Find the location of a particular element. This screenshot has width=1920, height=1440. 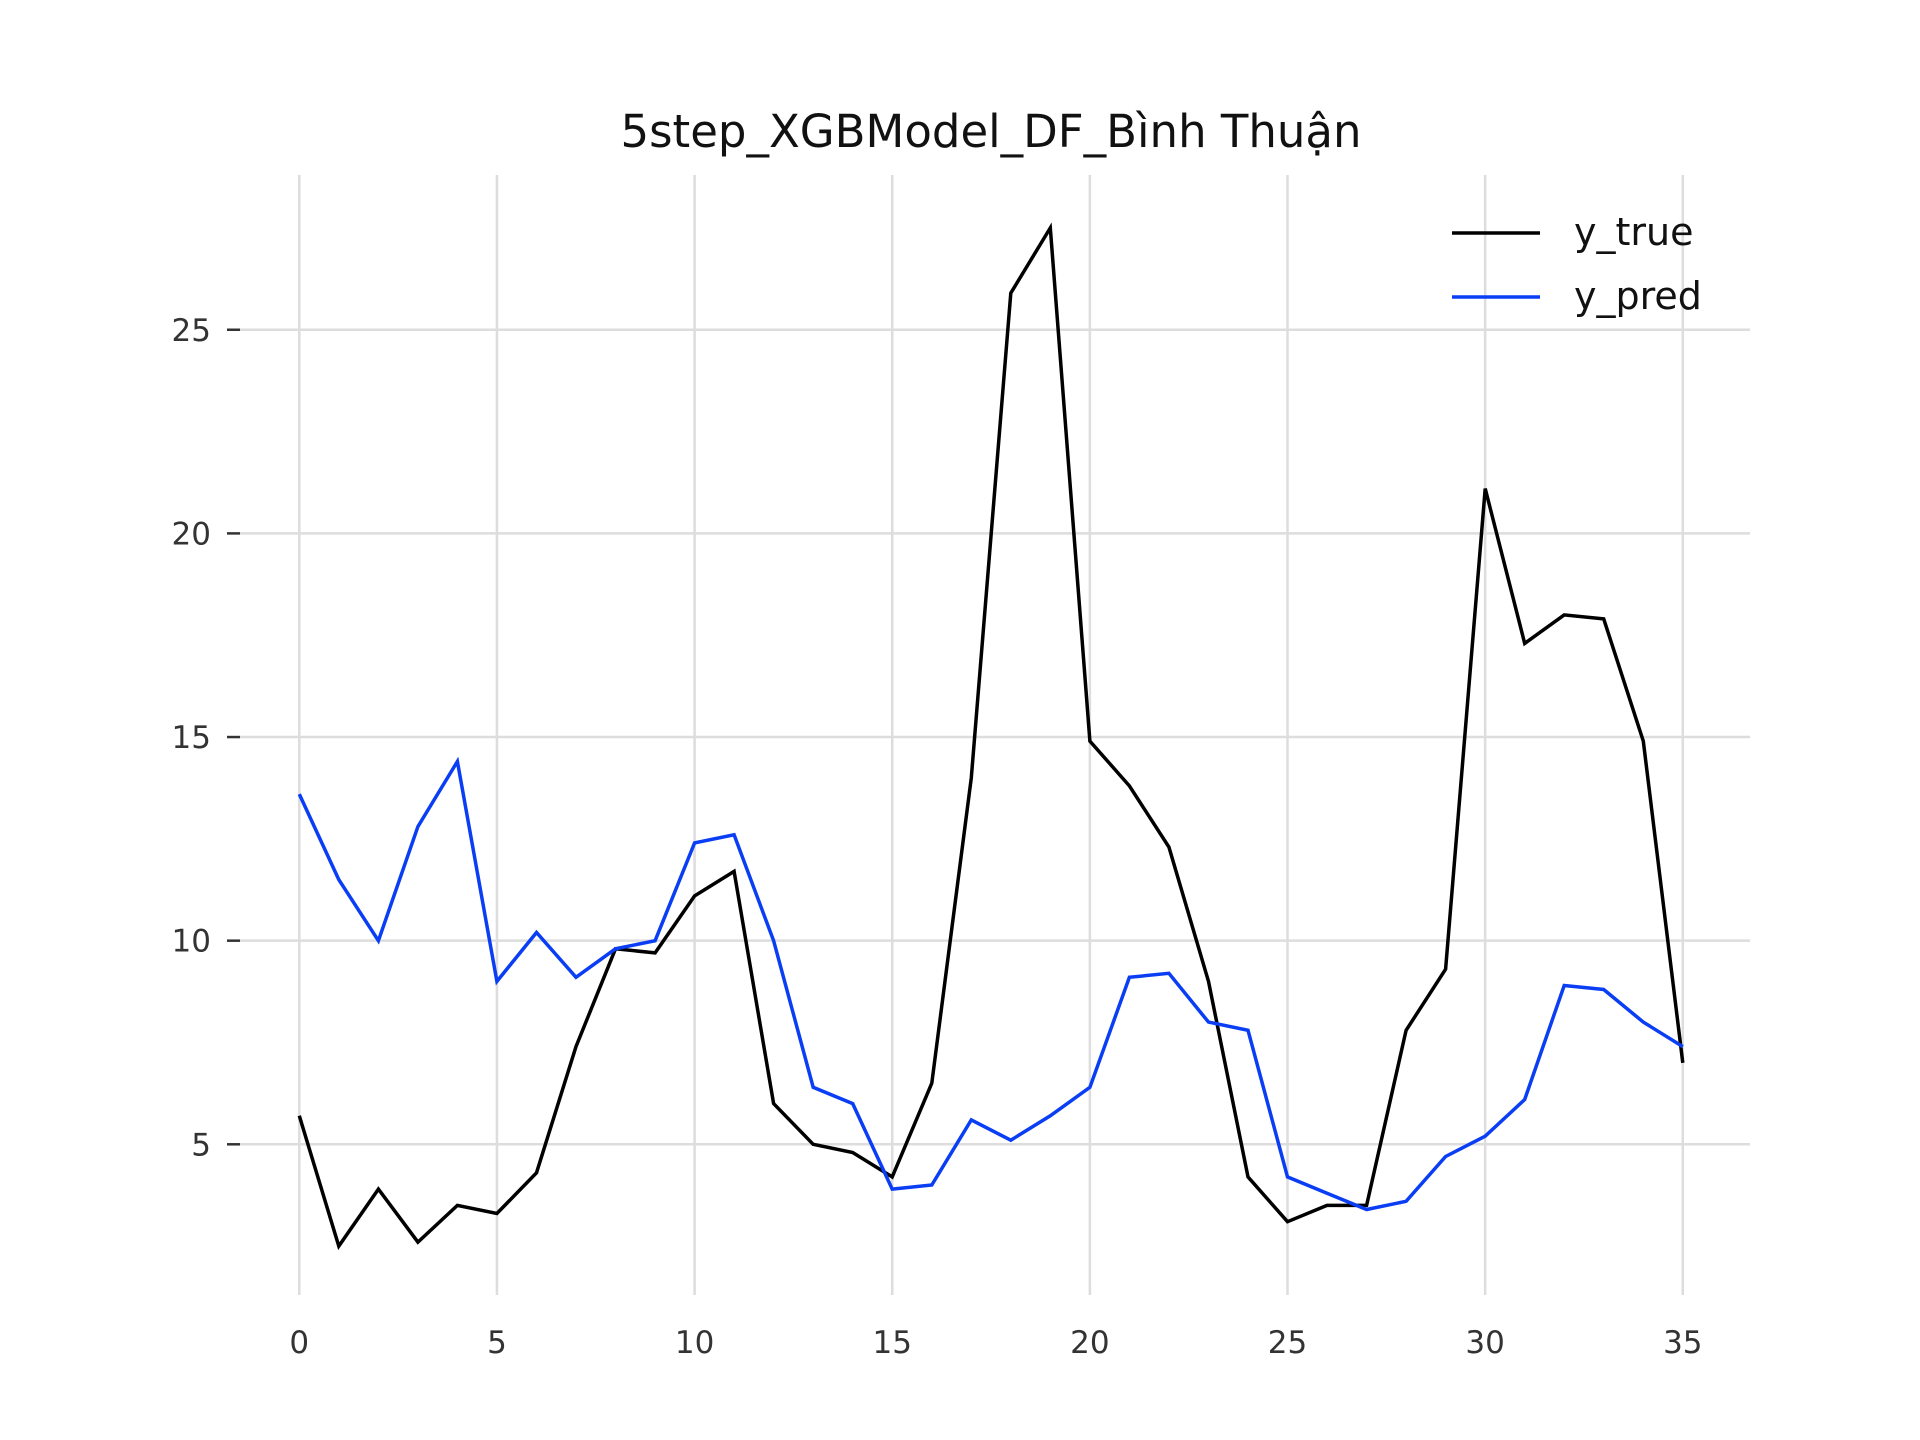

y-tick-label: 10 is located at coordinates (191, 942).